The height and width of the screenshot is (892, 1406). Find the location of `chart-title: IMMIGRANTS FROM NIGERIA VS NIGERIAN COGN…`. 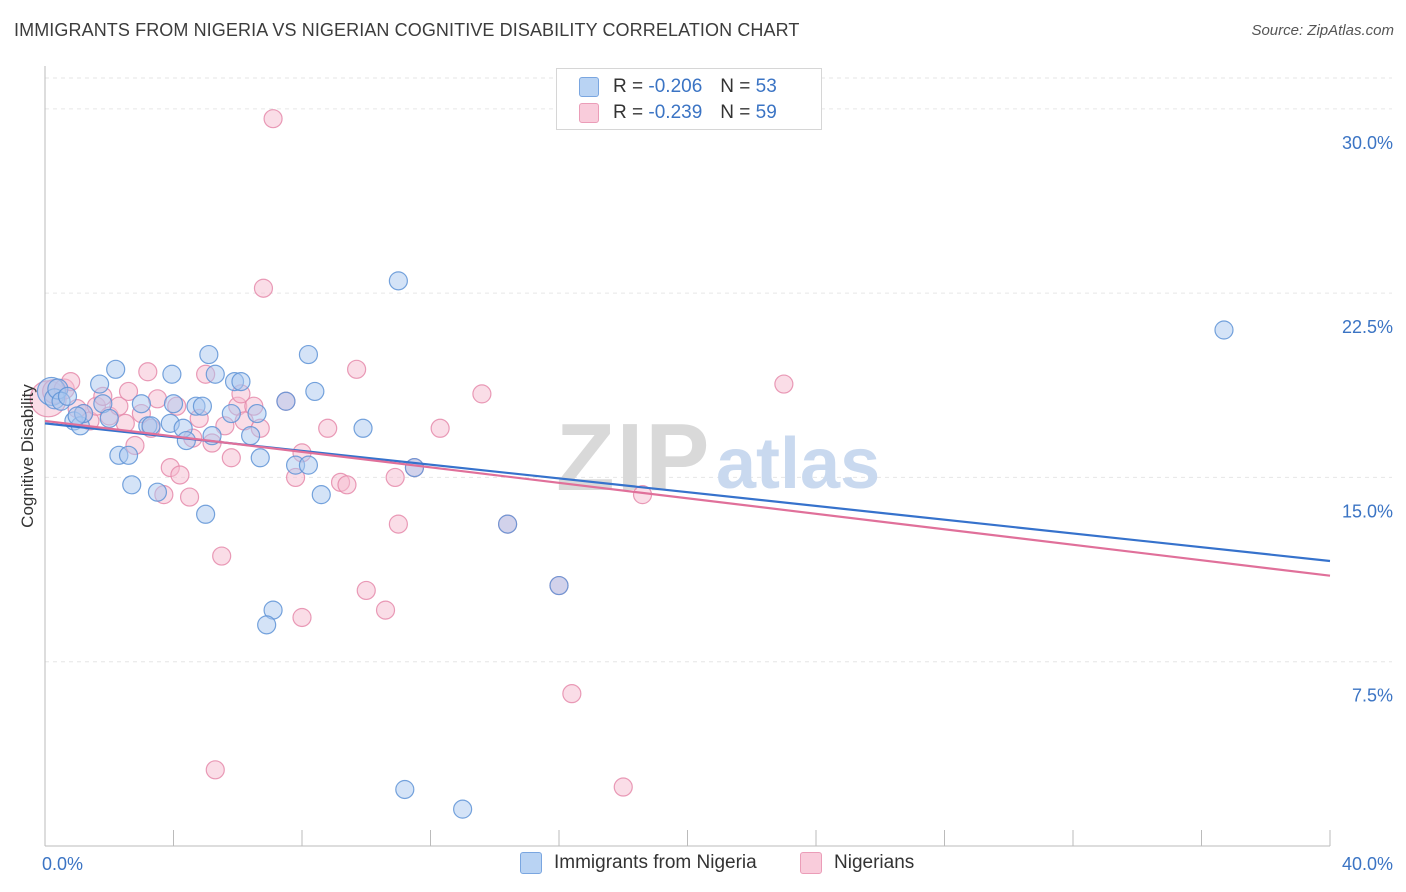

chart-title: IMMIGRANTS FROM NIGERIA VS NIGERIAN COGN… is located at coordinates (407, 30).